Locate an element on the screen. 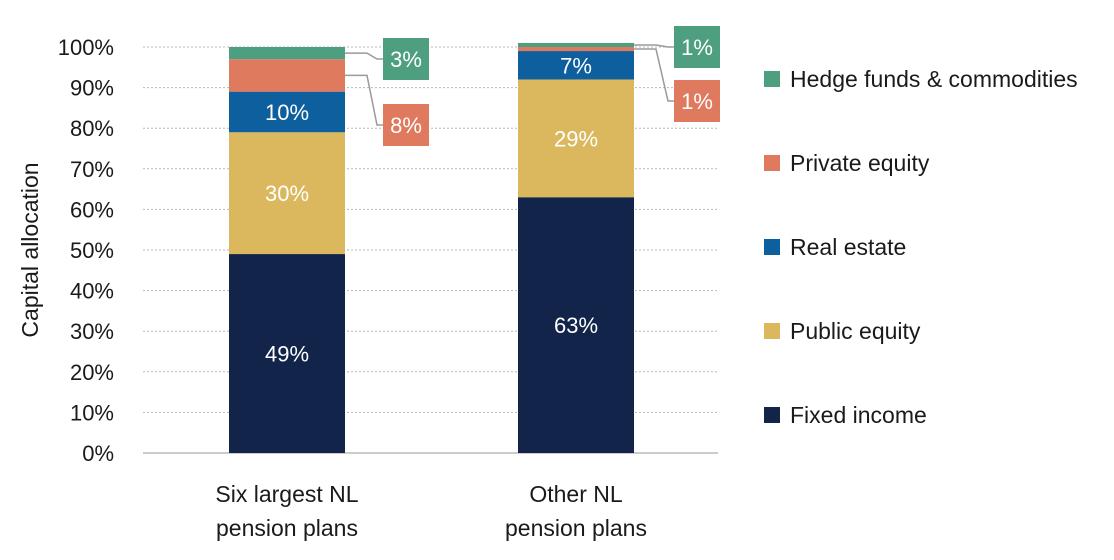 The image size is (1114, 560). y-tick-label: 20% is located at coordinates (92, 372).